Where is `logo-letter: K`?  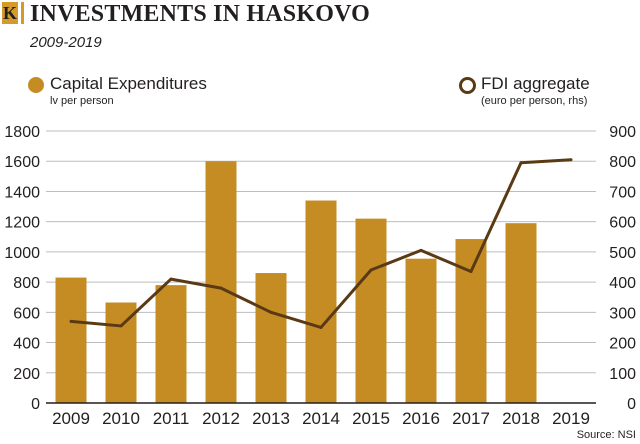 logo-letter: K is located at coordinates (9, 13).